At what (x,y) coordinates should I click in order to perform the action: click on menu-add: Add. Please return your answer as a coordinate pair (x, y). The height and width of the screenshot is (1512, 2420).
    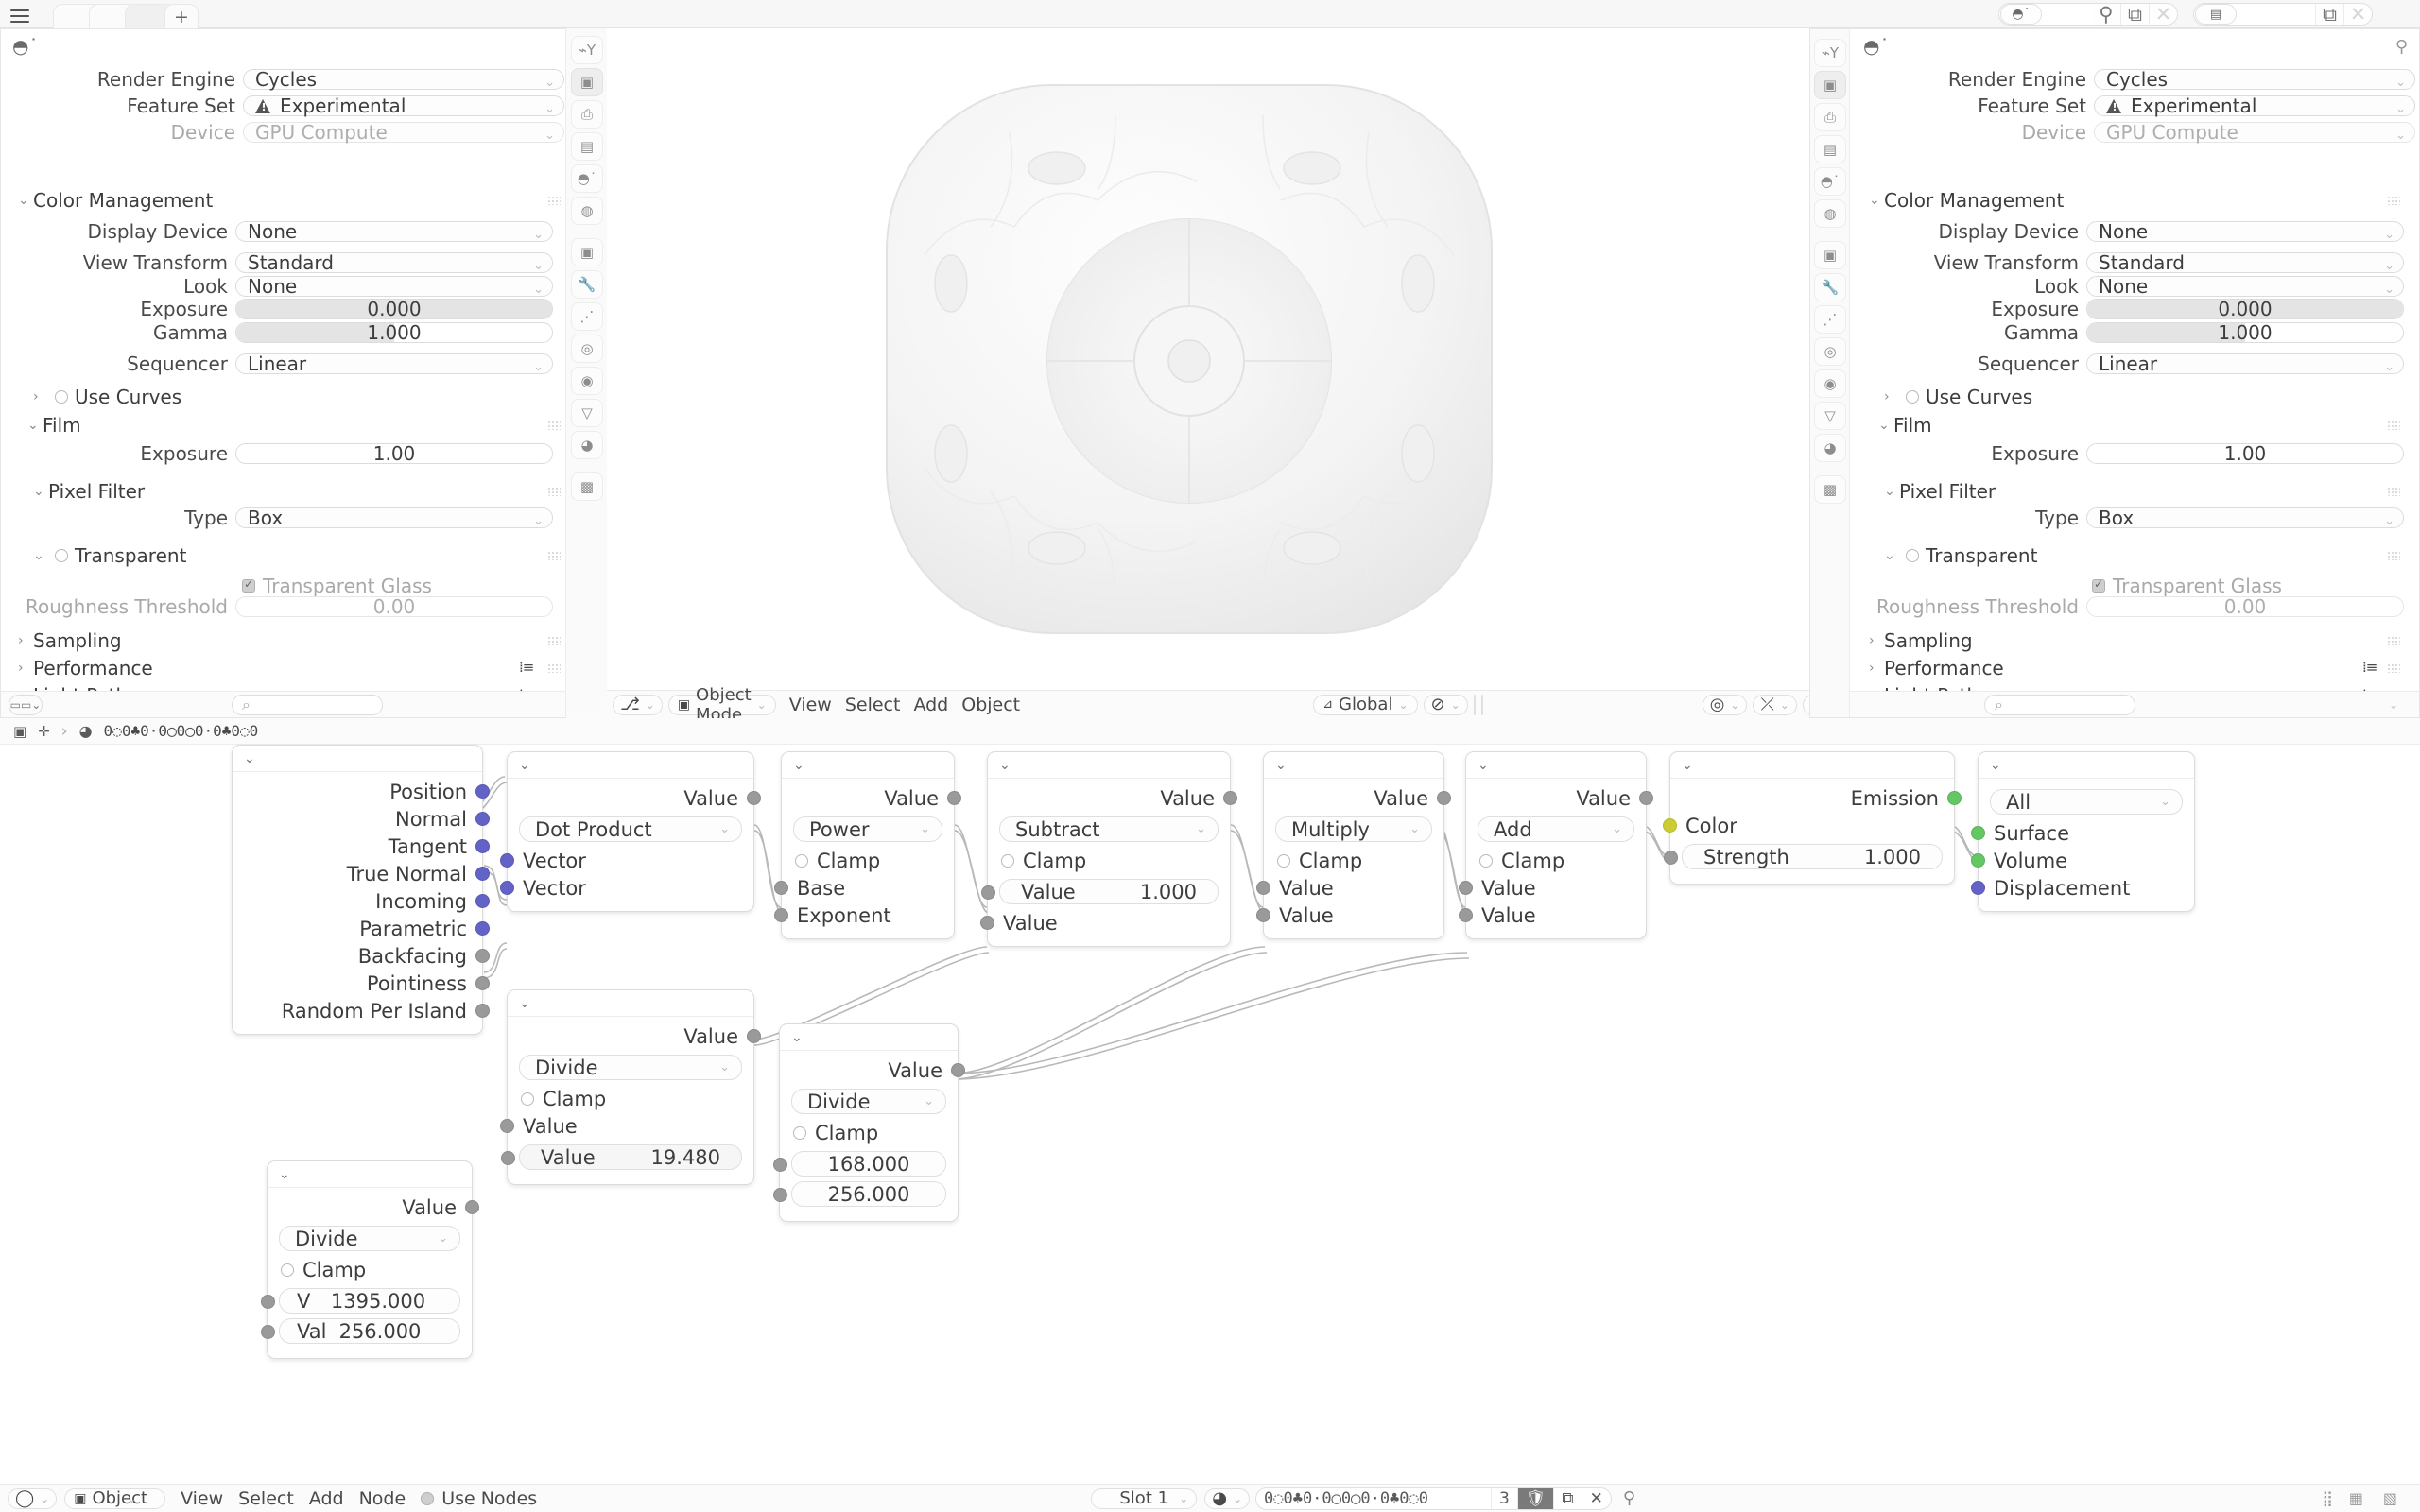
    Looking at the image, I should click on (326, 1498).